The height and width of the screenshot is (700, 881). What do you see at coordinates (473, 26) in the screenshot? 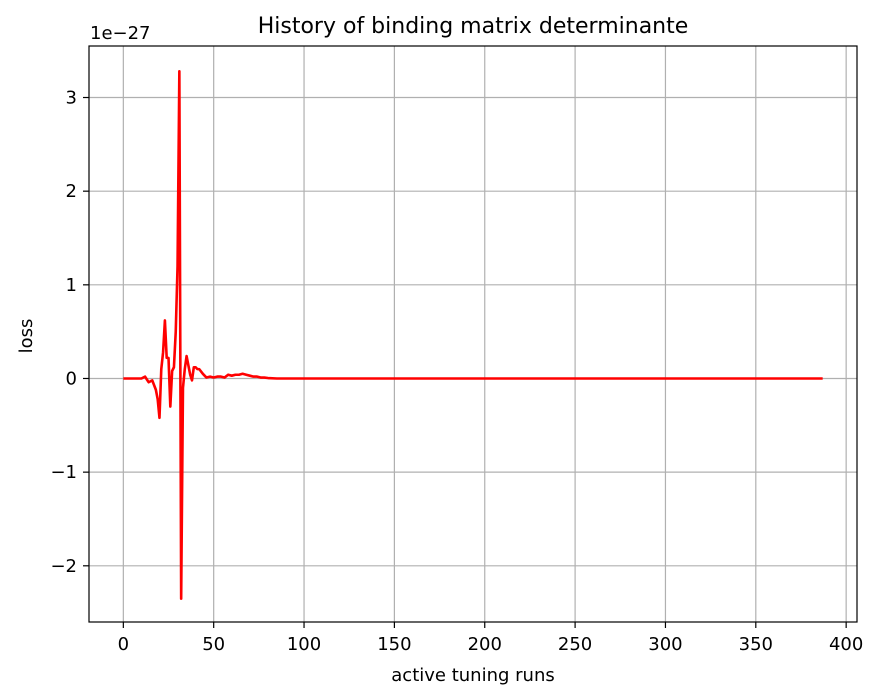
I see `chart-title: History of binding matrix determinante` at bounding box center [473, 26].